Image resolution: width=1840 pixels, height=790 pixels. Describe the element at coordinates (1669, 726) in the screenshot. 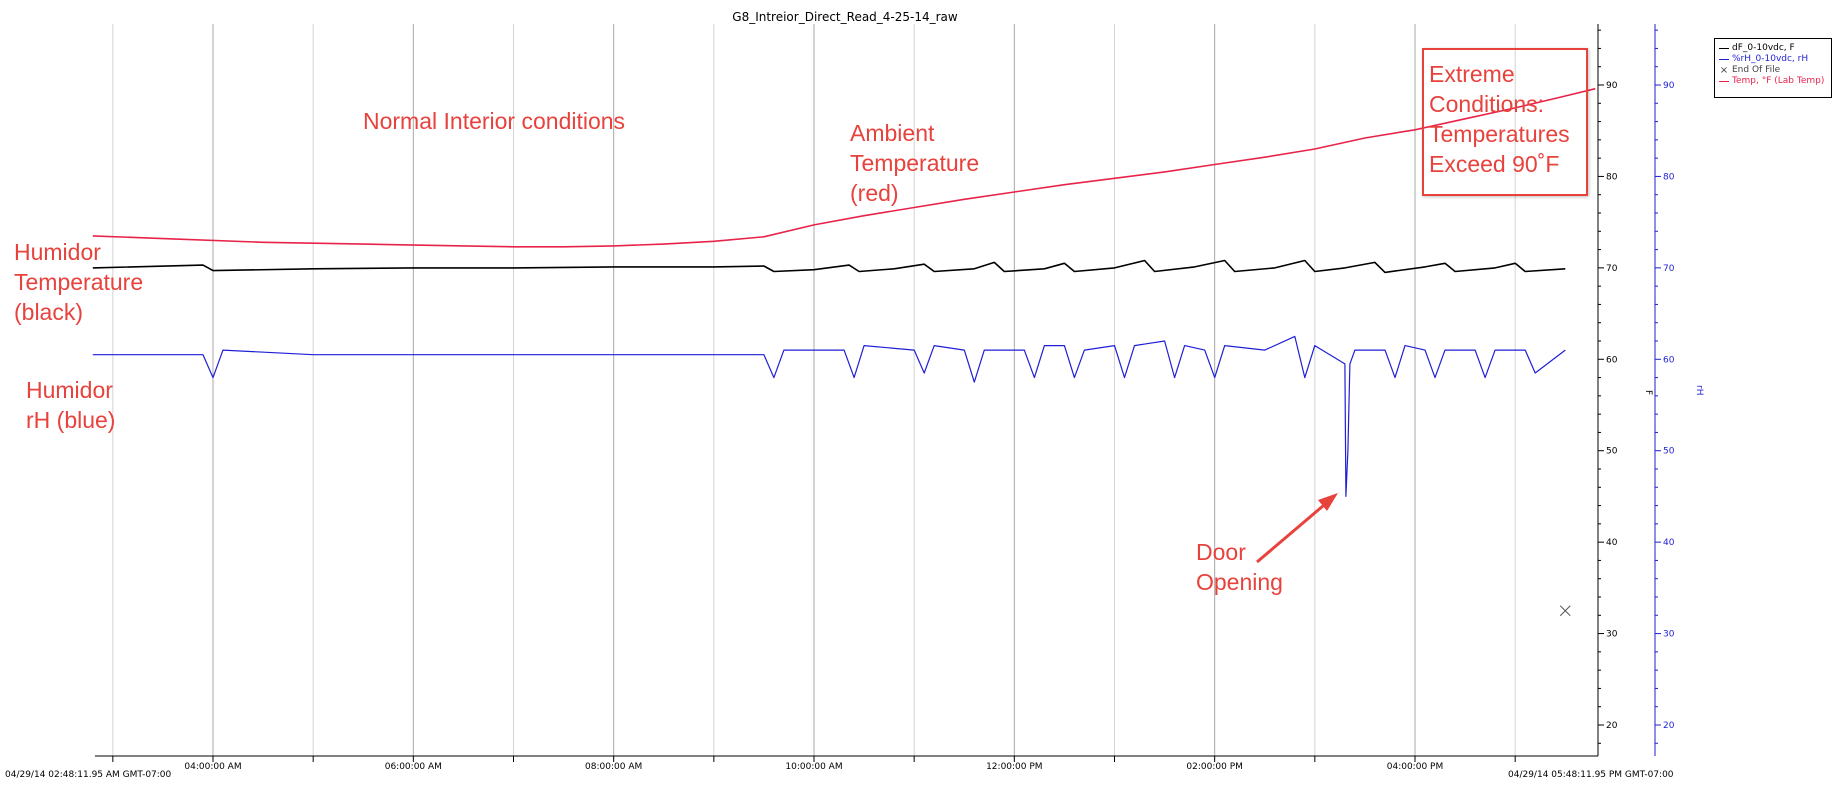

I see `rh-y-tick-label: 20` at that location.